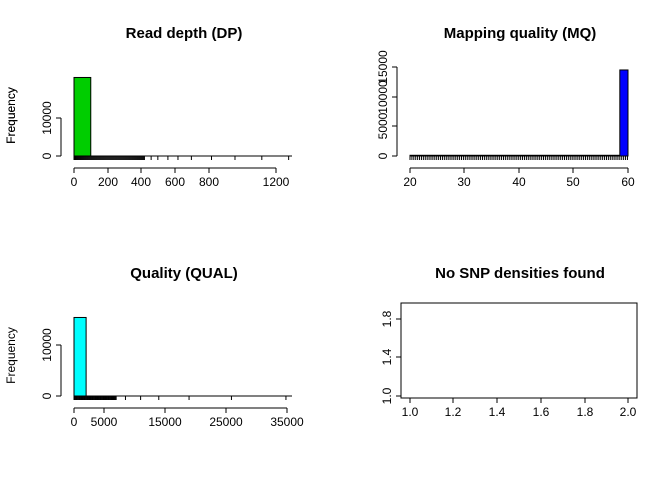  What do you see at coordinates (585, 412) in the screenshot?
I see `x-tick-label: 1.8` at bounding box center [585, 412].